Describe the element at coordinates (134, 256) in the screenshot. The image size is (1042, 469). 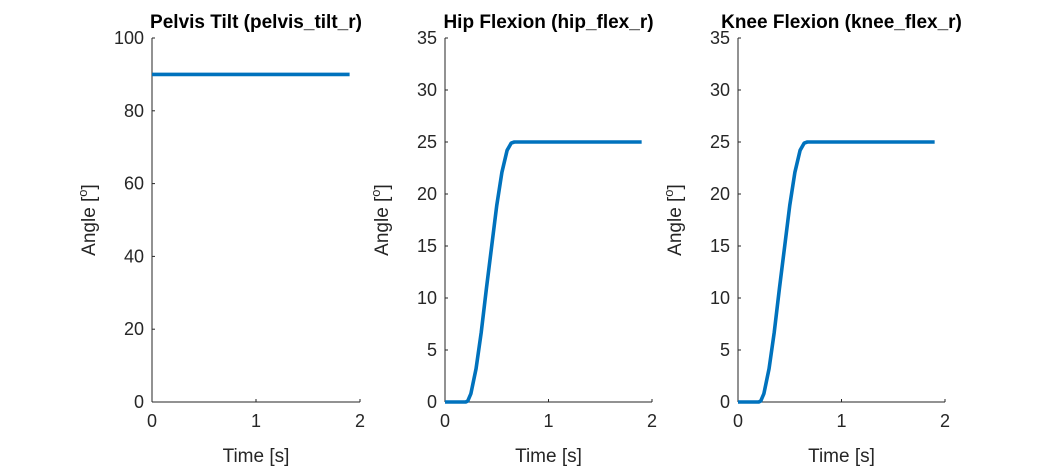
I see `y-tick-label: 40` at that location.